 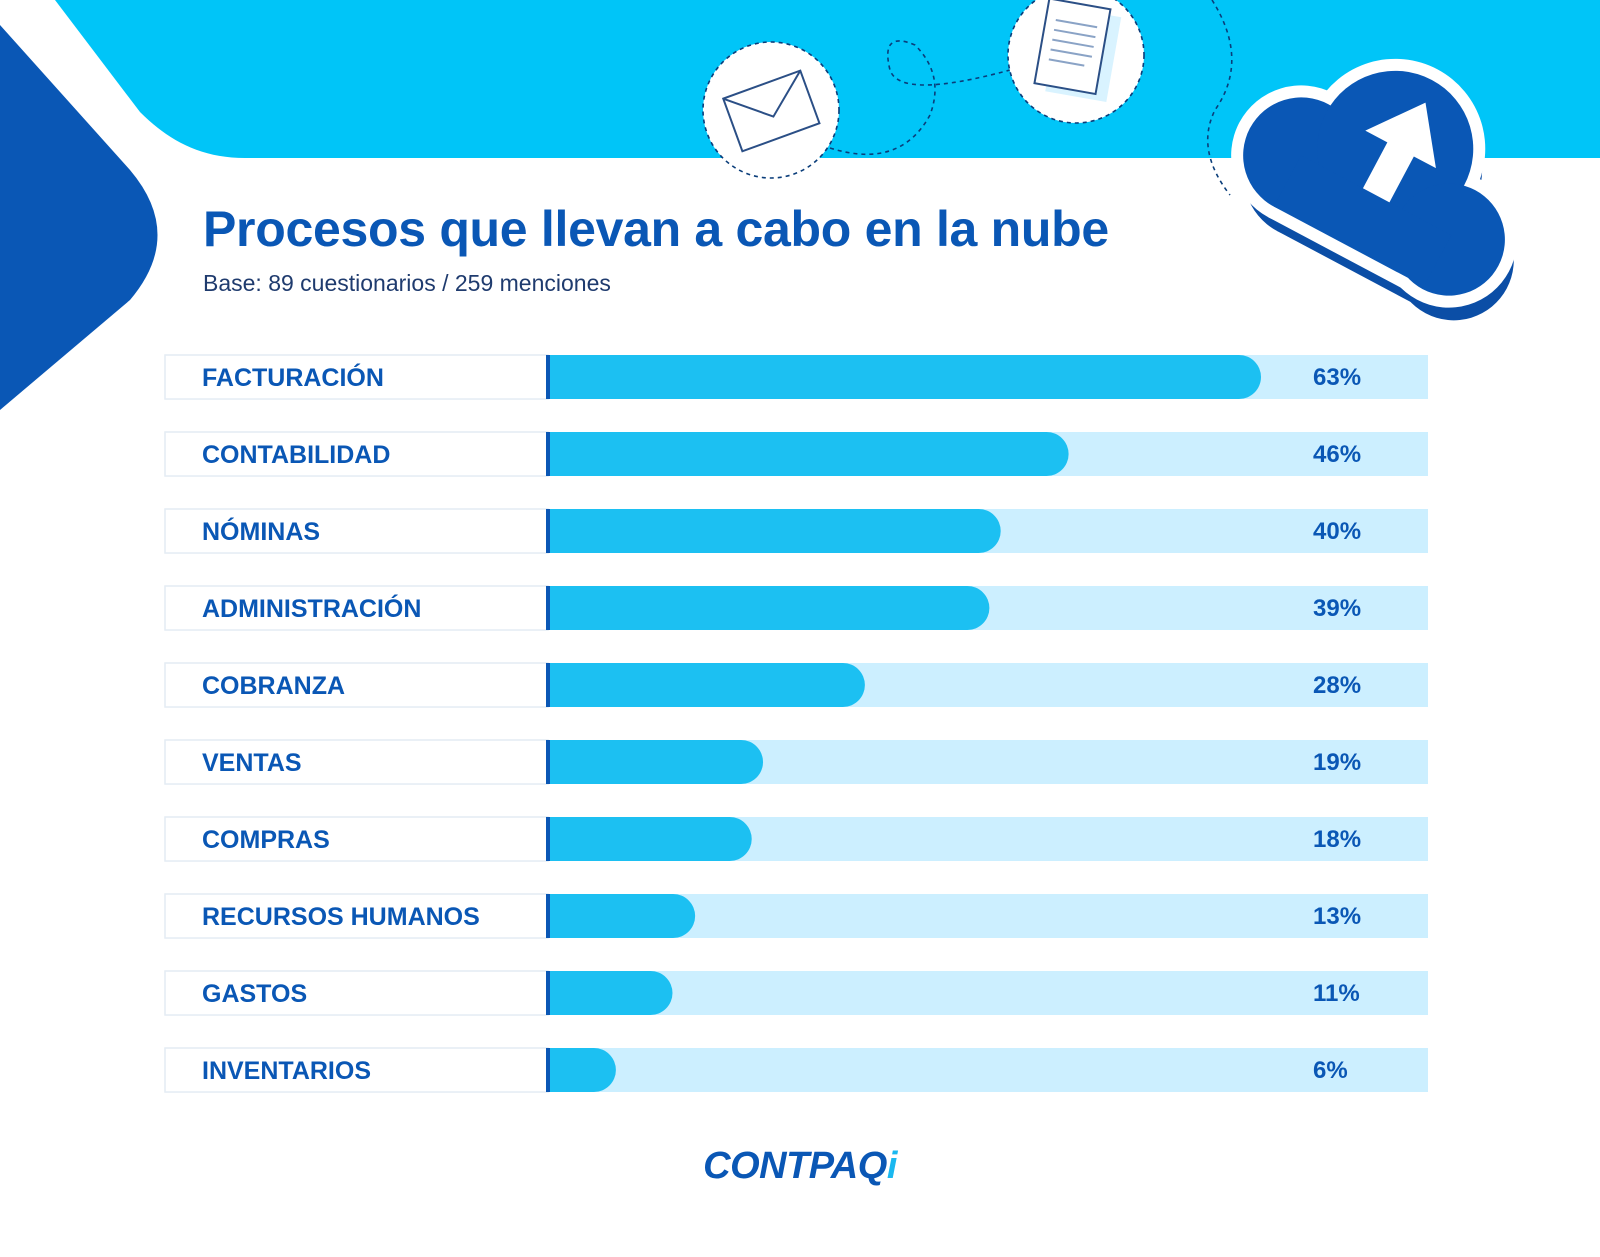 I want to click on category-label: RECURSOS HUMANOS, so click(x=341, y=917).